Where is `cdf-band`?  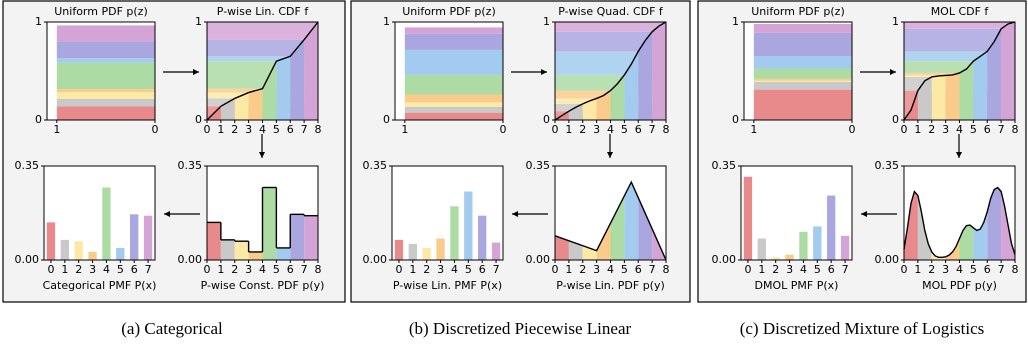 cdf-band is located at coordinates (959, 40).